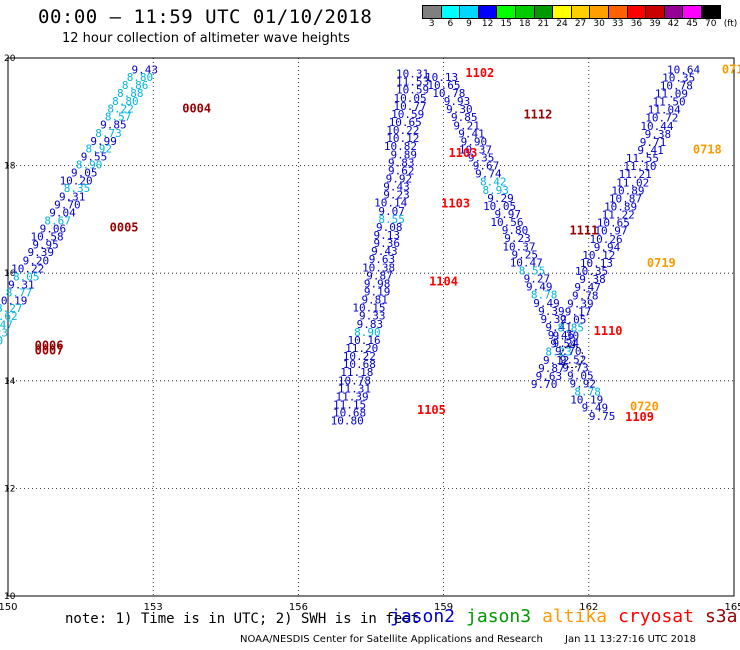 The image size is (740, 650). I want to click on wave-height-value: 9.43, so click(396, 187).